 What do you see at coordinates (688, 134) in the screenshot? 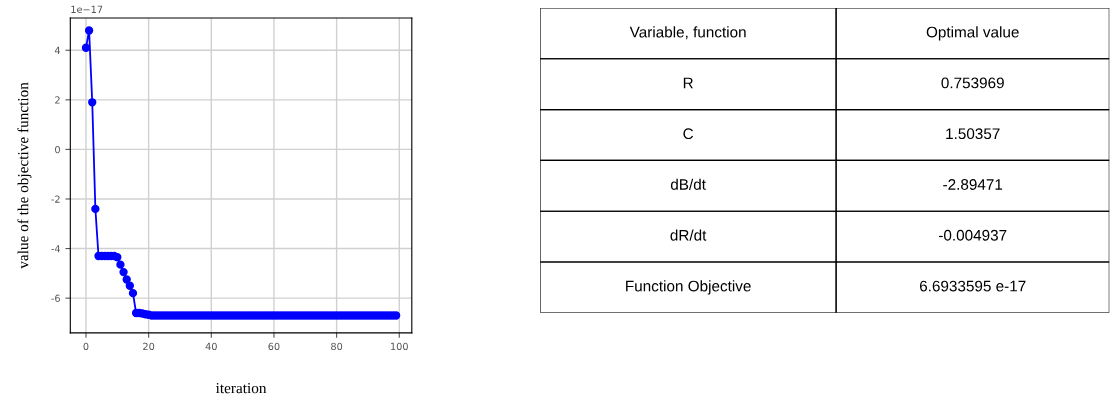
I see `text: C` at bounding box center [688, 134].